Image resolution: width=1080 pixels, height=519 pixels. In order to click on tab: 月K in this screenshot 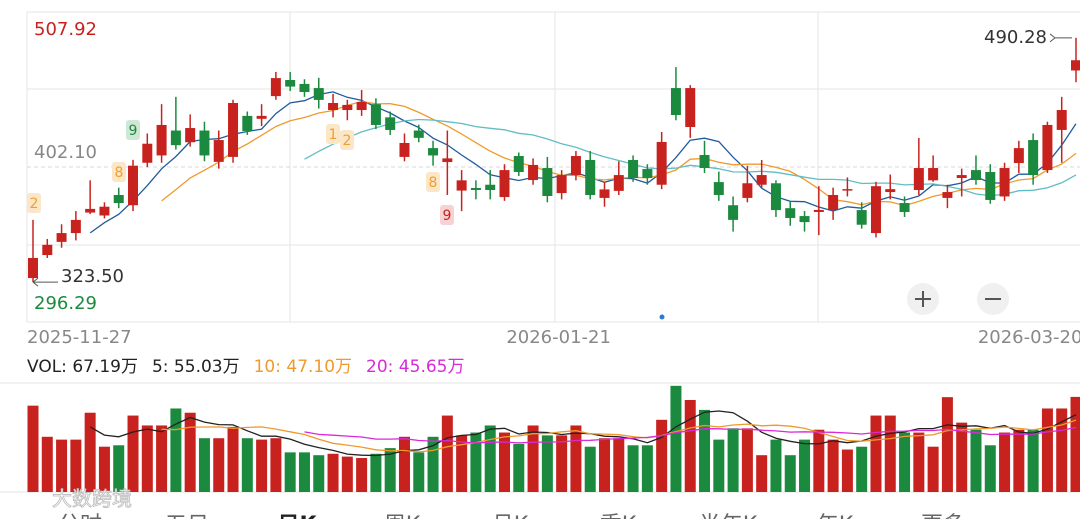, I will do `click(510, 516)`.